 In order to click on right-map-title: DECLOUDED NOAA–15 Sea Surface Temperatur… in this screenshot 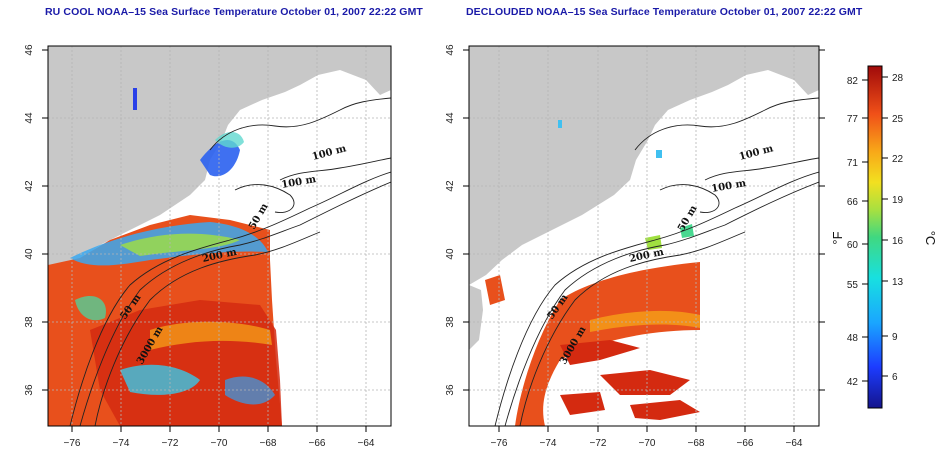, I will do `click(664, 12)`.